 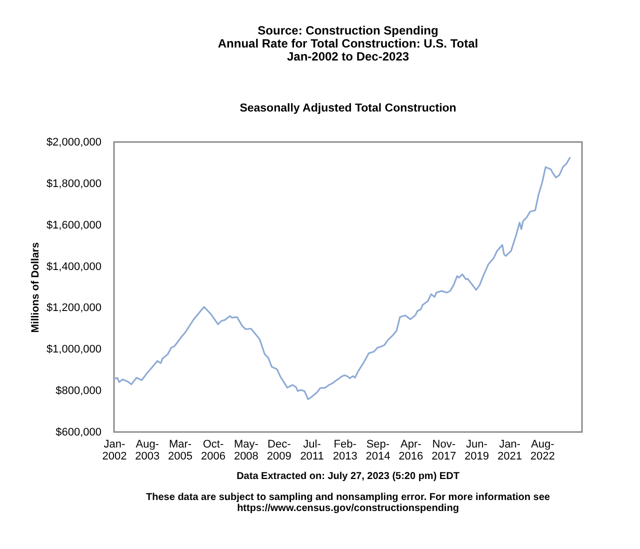 What do you see at coordinates (542, 450) in the screenshot?
I see `x-tick-label: Aug-2022` at bounding box center [542, 450].